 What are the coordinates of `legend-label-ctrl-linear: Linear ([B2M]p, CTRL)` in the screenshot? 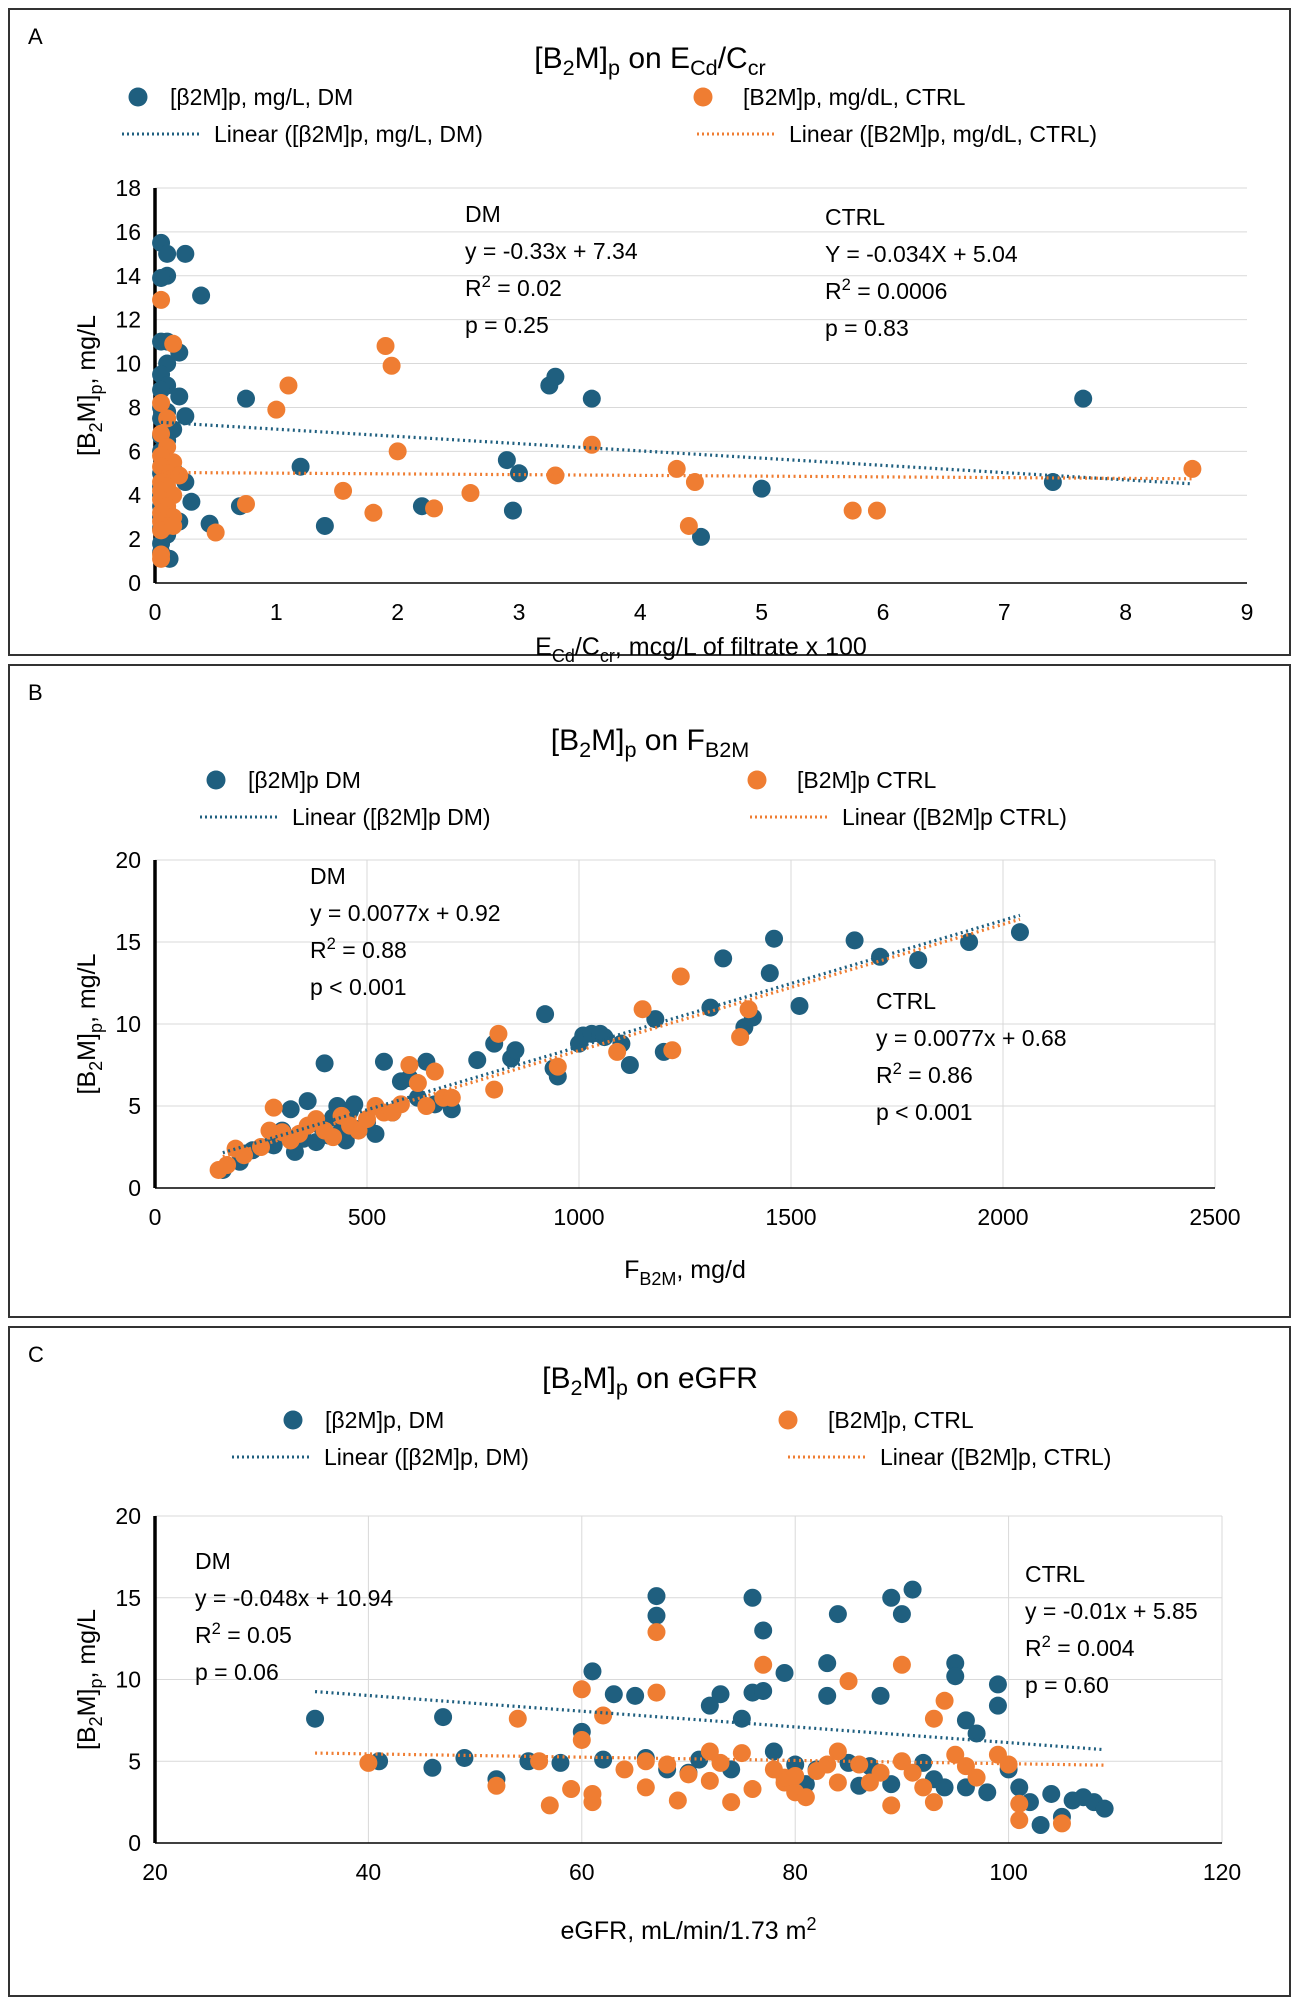 It's located at (995, 1457).